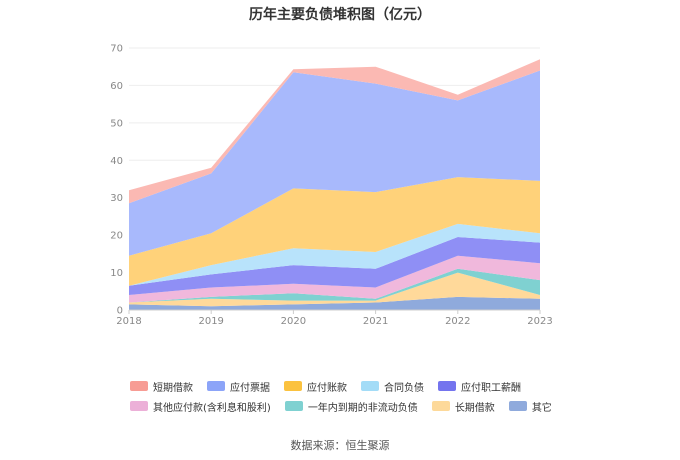 The width and height of the screenshot is (680, 460). What do you see at coordinates (491, 388) in the screenshot?
I see `legend-label: 应付职工薪酬` at bounding box center [491, 388].